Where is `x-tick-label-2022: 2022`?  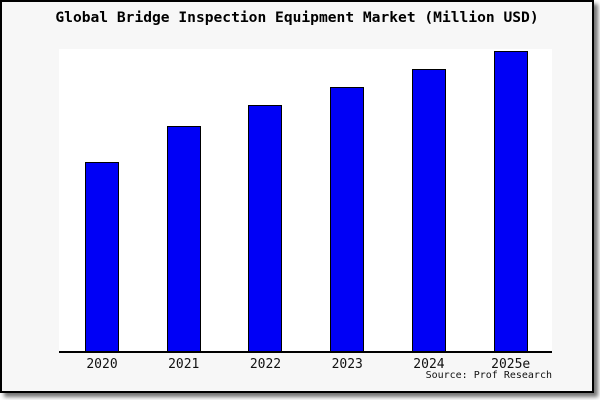 x-tick-label-2022: 2022 is located at coordinates (265, 364).